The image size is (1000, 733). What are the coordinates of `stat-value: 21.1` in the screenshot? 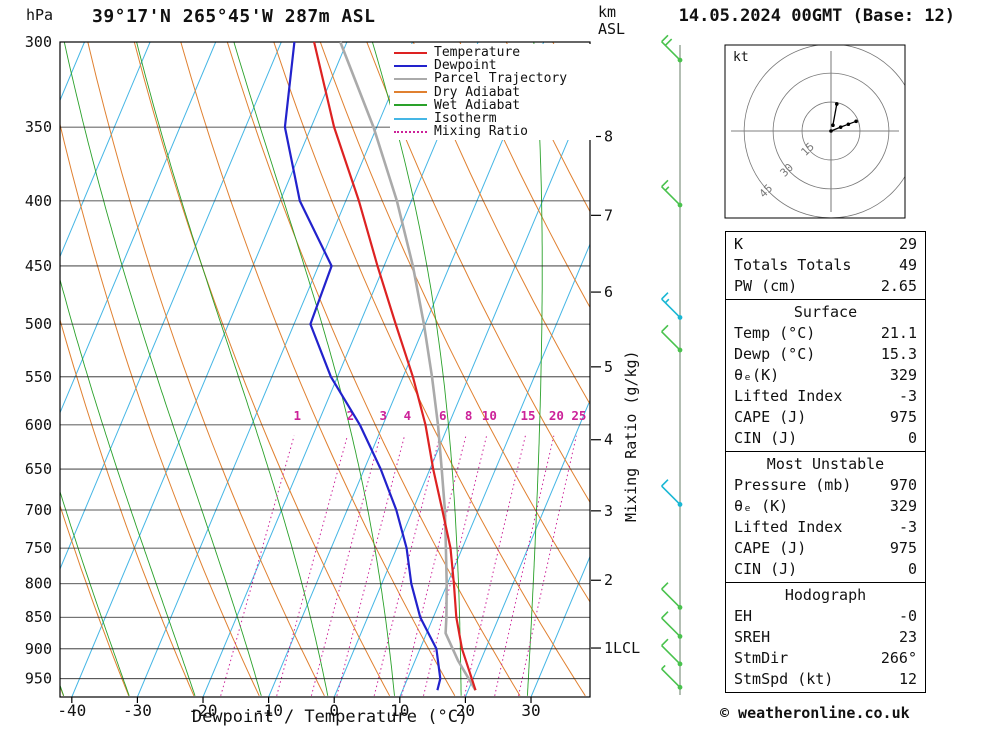 It's located at (898, 333).